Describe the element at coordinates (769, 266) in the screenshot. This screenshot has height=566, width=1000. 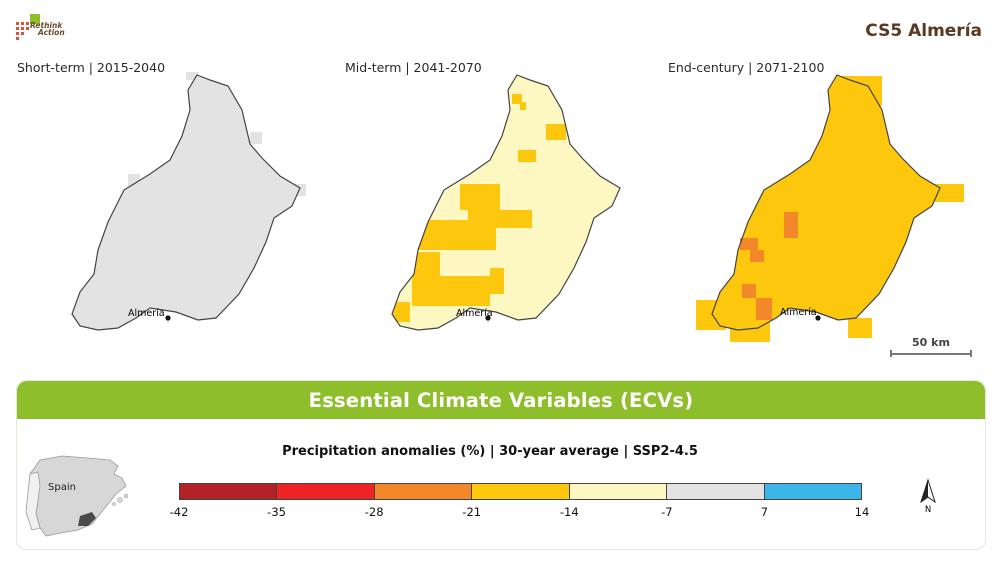
I see `strong-anomaly-cells` at that location.